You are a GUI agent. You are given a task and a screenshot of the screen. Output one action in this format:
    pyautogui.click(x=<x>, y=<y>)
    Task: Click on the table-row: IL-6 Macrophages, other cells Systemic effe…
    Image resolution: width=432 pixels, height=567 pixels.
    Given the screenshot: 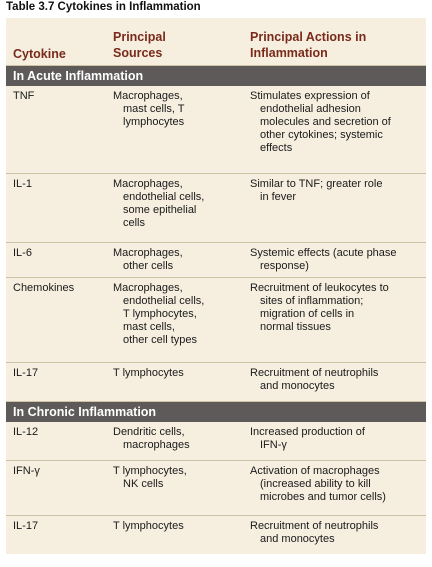 What is the action you would take?
    pyautogui.click(x=216, y=260)
    